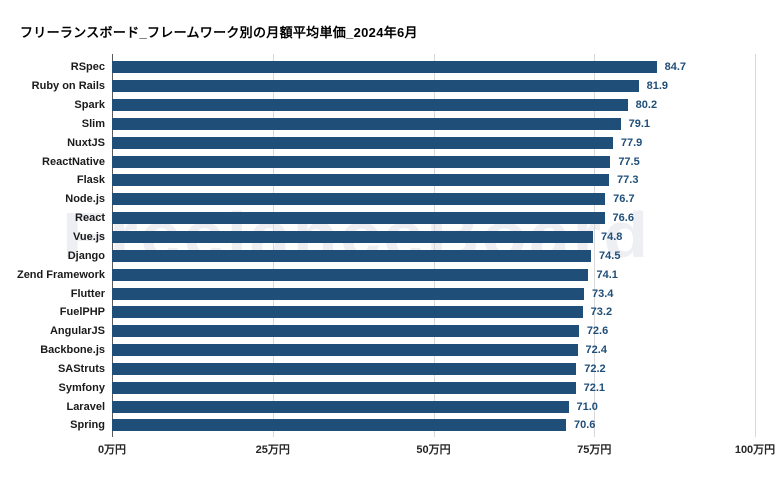 The height and width of the screenshot is (479, 780). What do you see at coordinates (446, 105) in the screenshot?
I see `bar-area: 80.2` at bounding box center [446, 105].